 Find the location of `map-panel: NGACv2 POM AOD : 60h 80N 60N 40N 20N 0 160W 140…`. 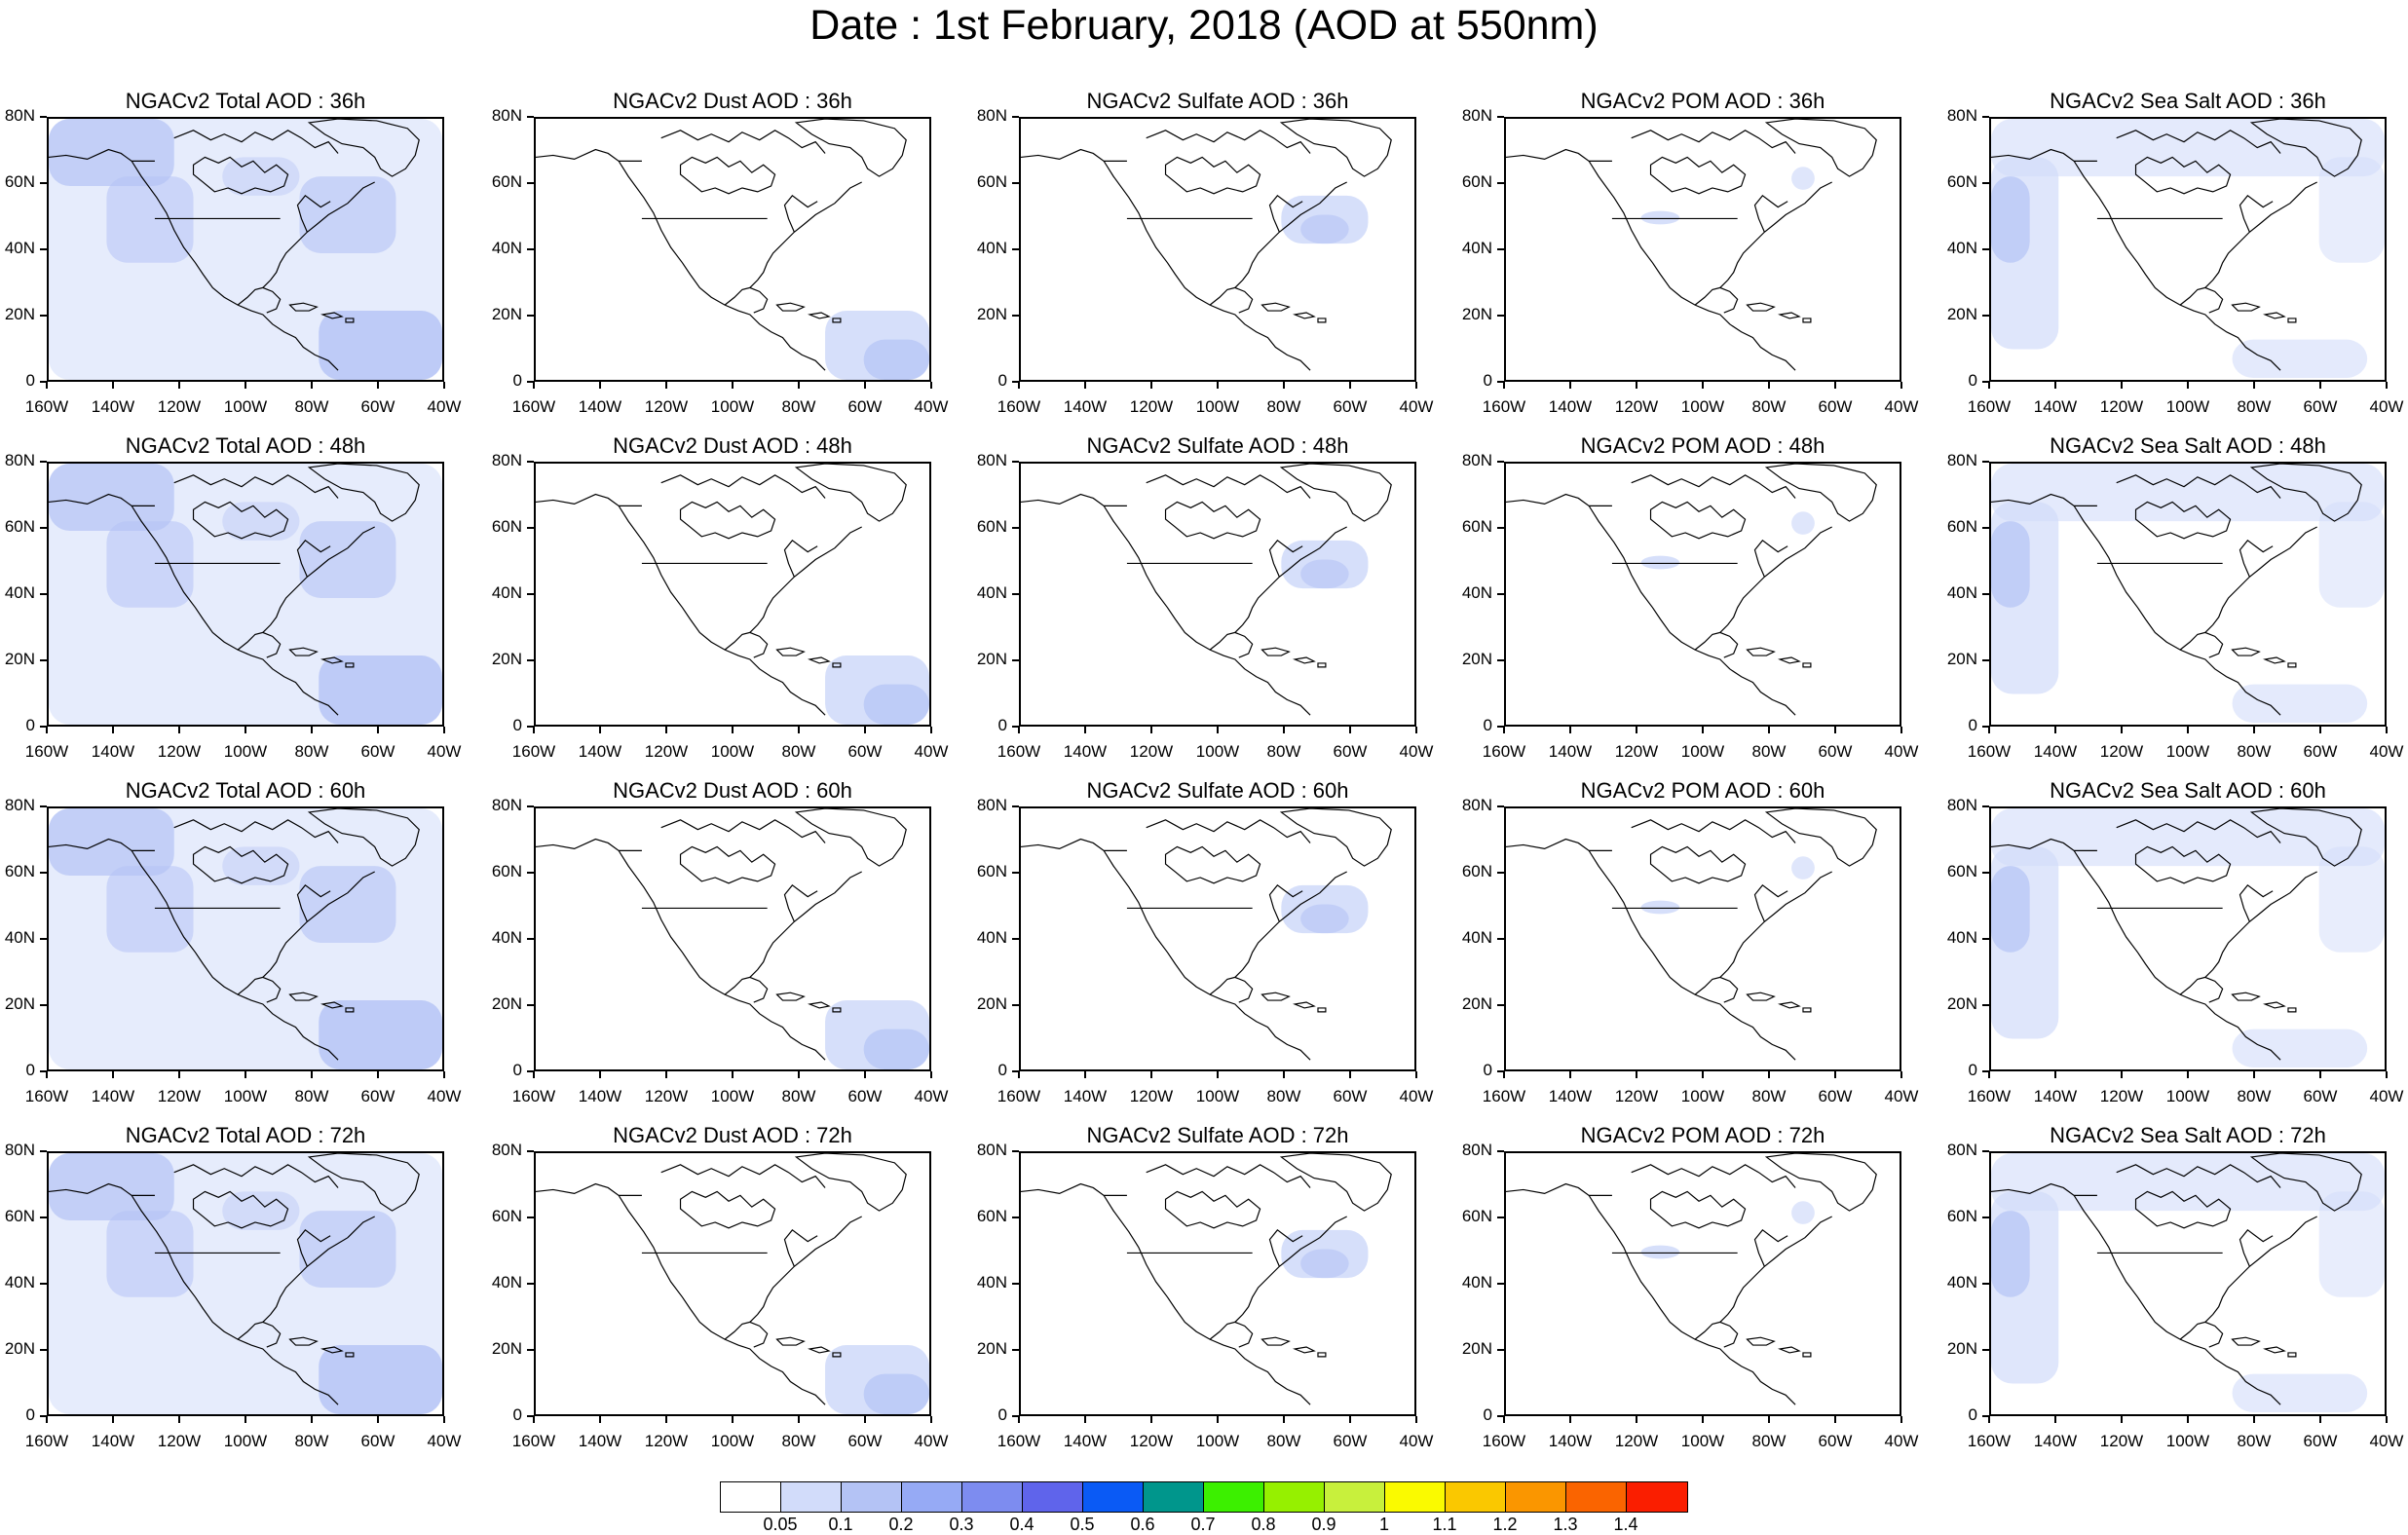

map-panel: NGACv2 POM AOD : 60h 80N 60N 40N 20N 0 160W 140… is located at coordinates (1700, 950).